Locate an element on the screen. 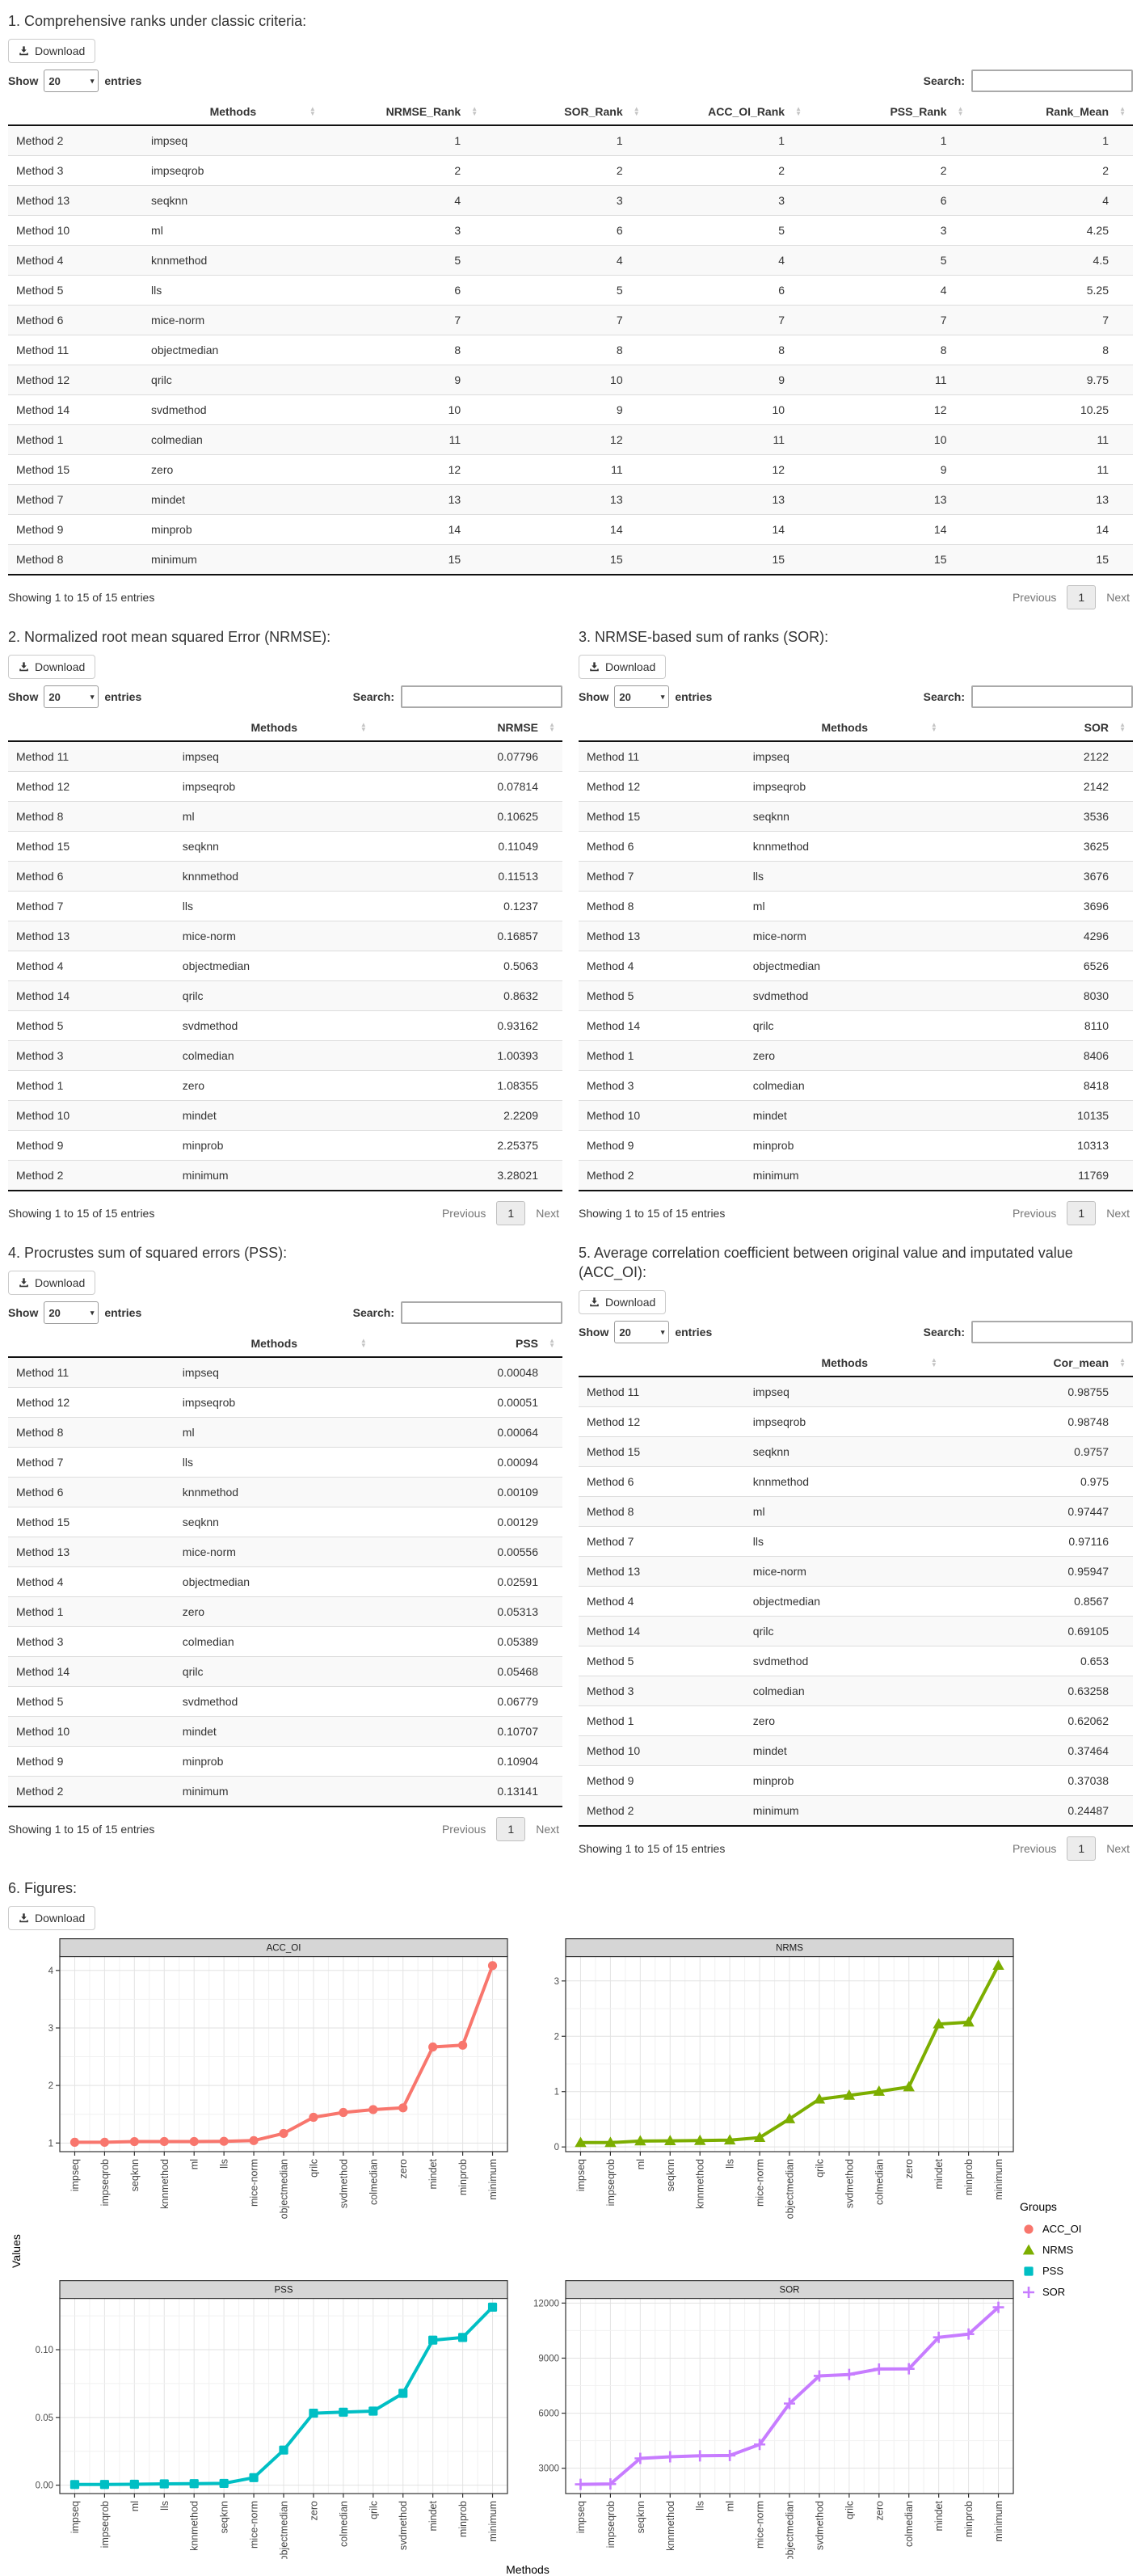 This screenshot has height=2576, width=1141. column-header-Rank_Mean: Rank_Mean ▲ ▼ is located at coordinates (1051, 112).